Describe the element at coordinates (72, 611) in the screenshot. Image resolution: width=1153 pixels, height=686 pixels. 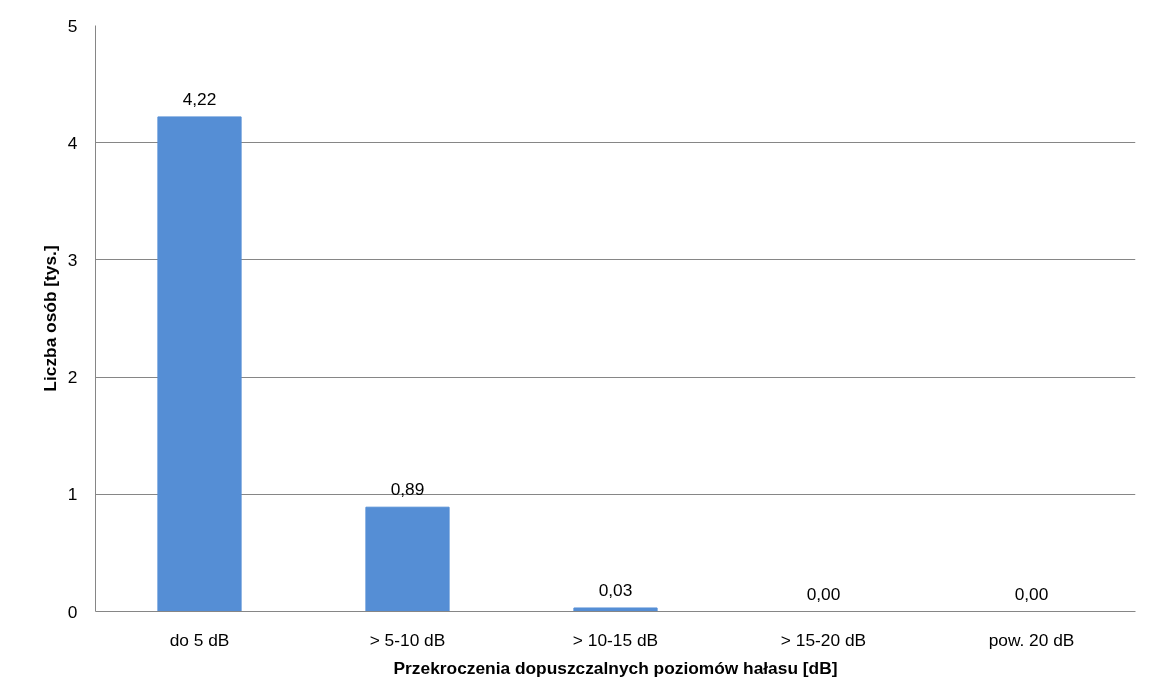
I see `y-tick-label: 0` at that location.